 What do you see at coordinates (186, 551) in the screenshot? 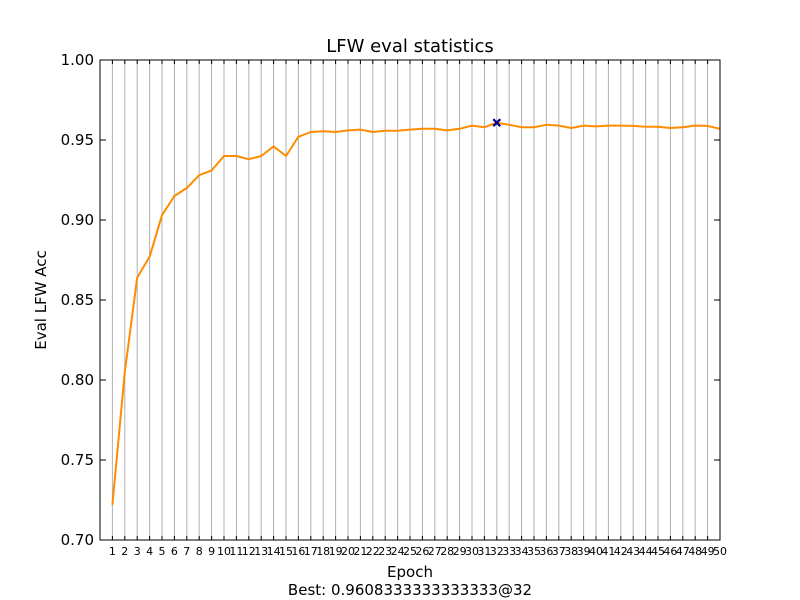
I see `x-tick-label: 7` at bounding box center [186, 551].